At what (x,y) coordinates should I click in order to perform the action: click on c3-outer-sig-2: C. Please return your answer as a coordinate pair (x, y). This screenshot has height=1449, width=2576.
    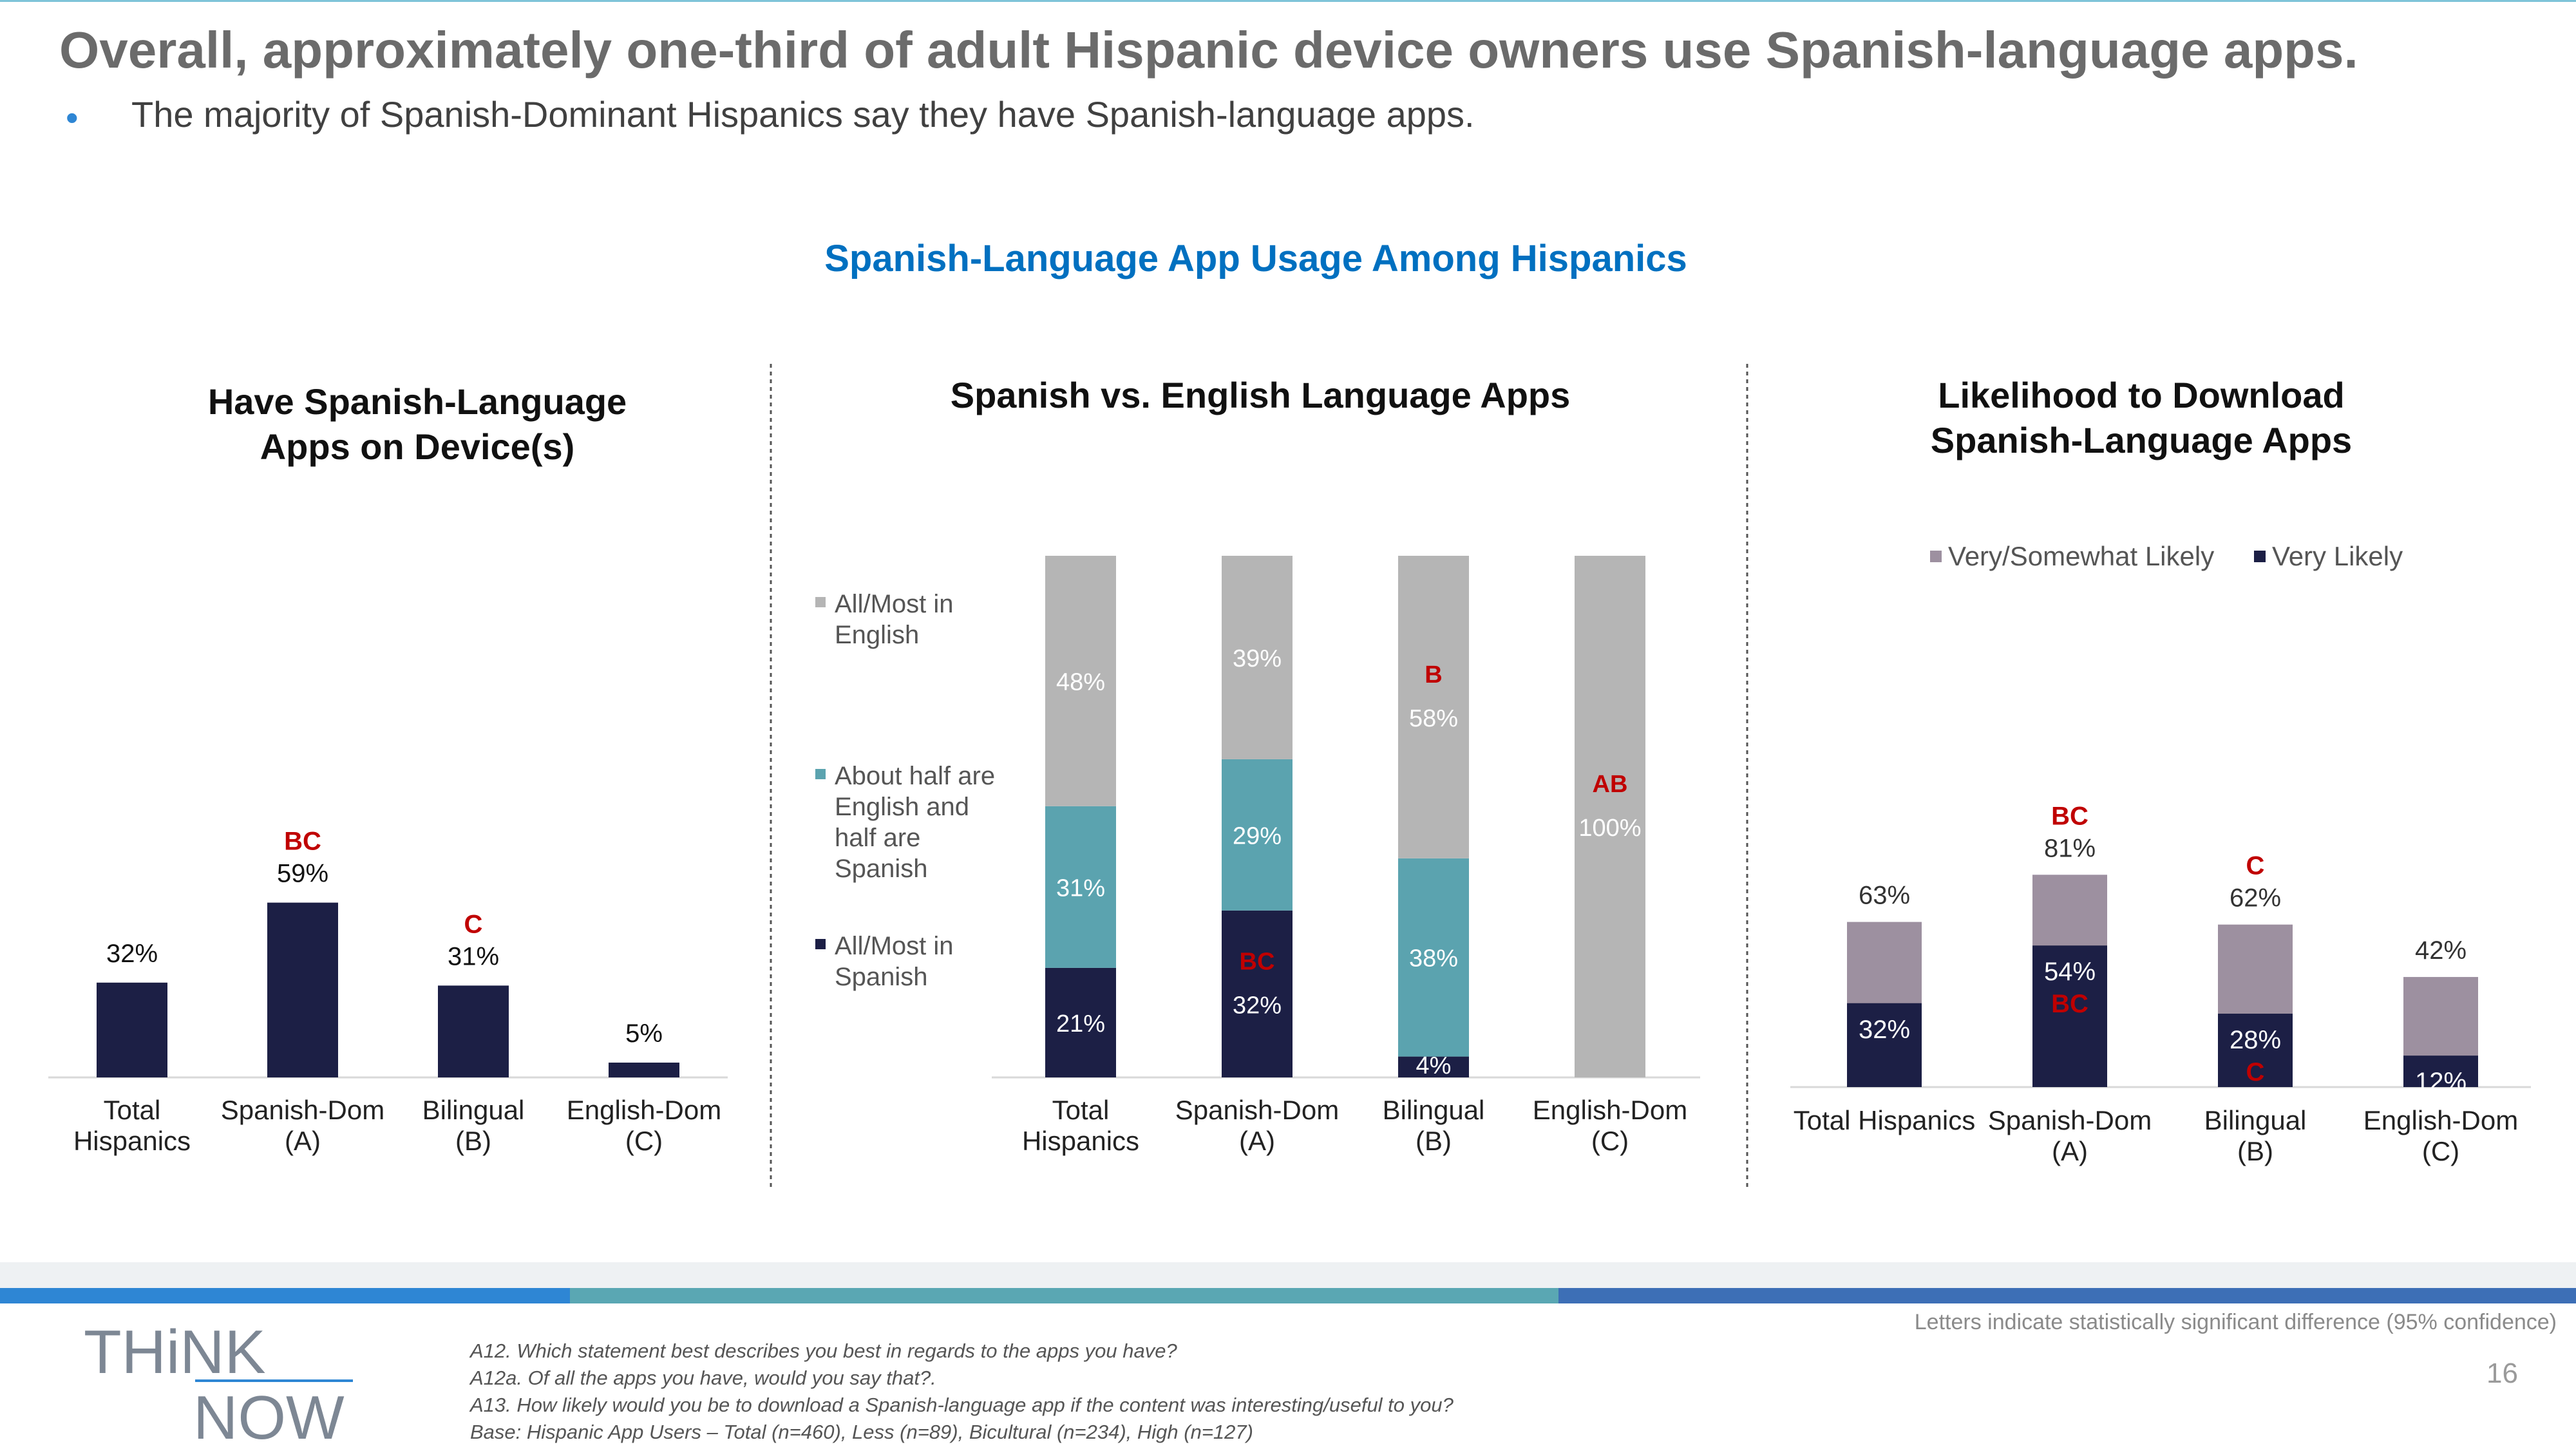
    Looking at the image, I should click on (2255, 866).